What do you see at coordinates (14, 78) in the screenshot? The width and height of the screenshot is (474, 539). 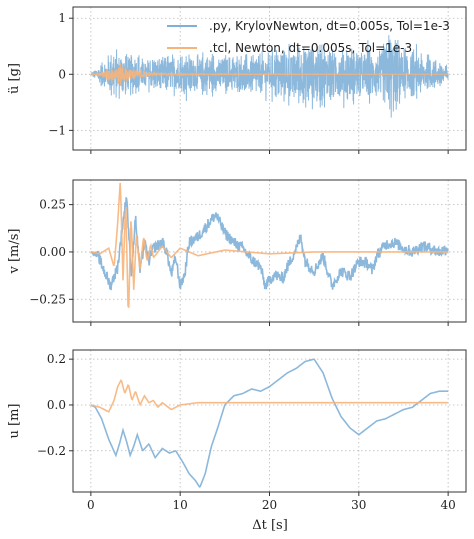 I see `y-axis-label: ü [g]` at bounding box center [14, 78].